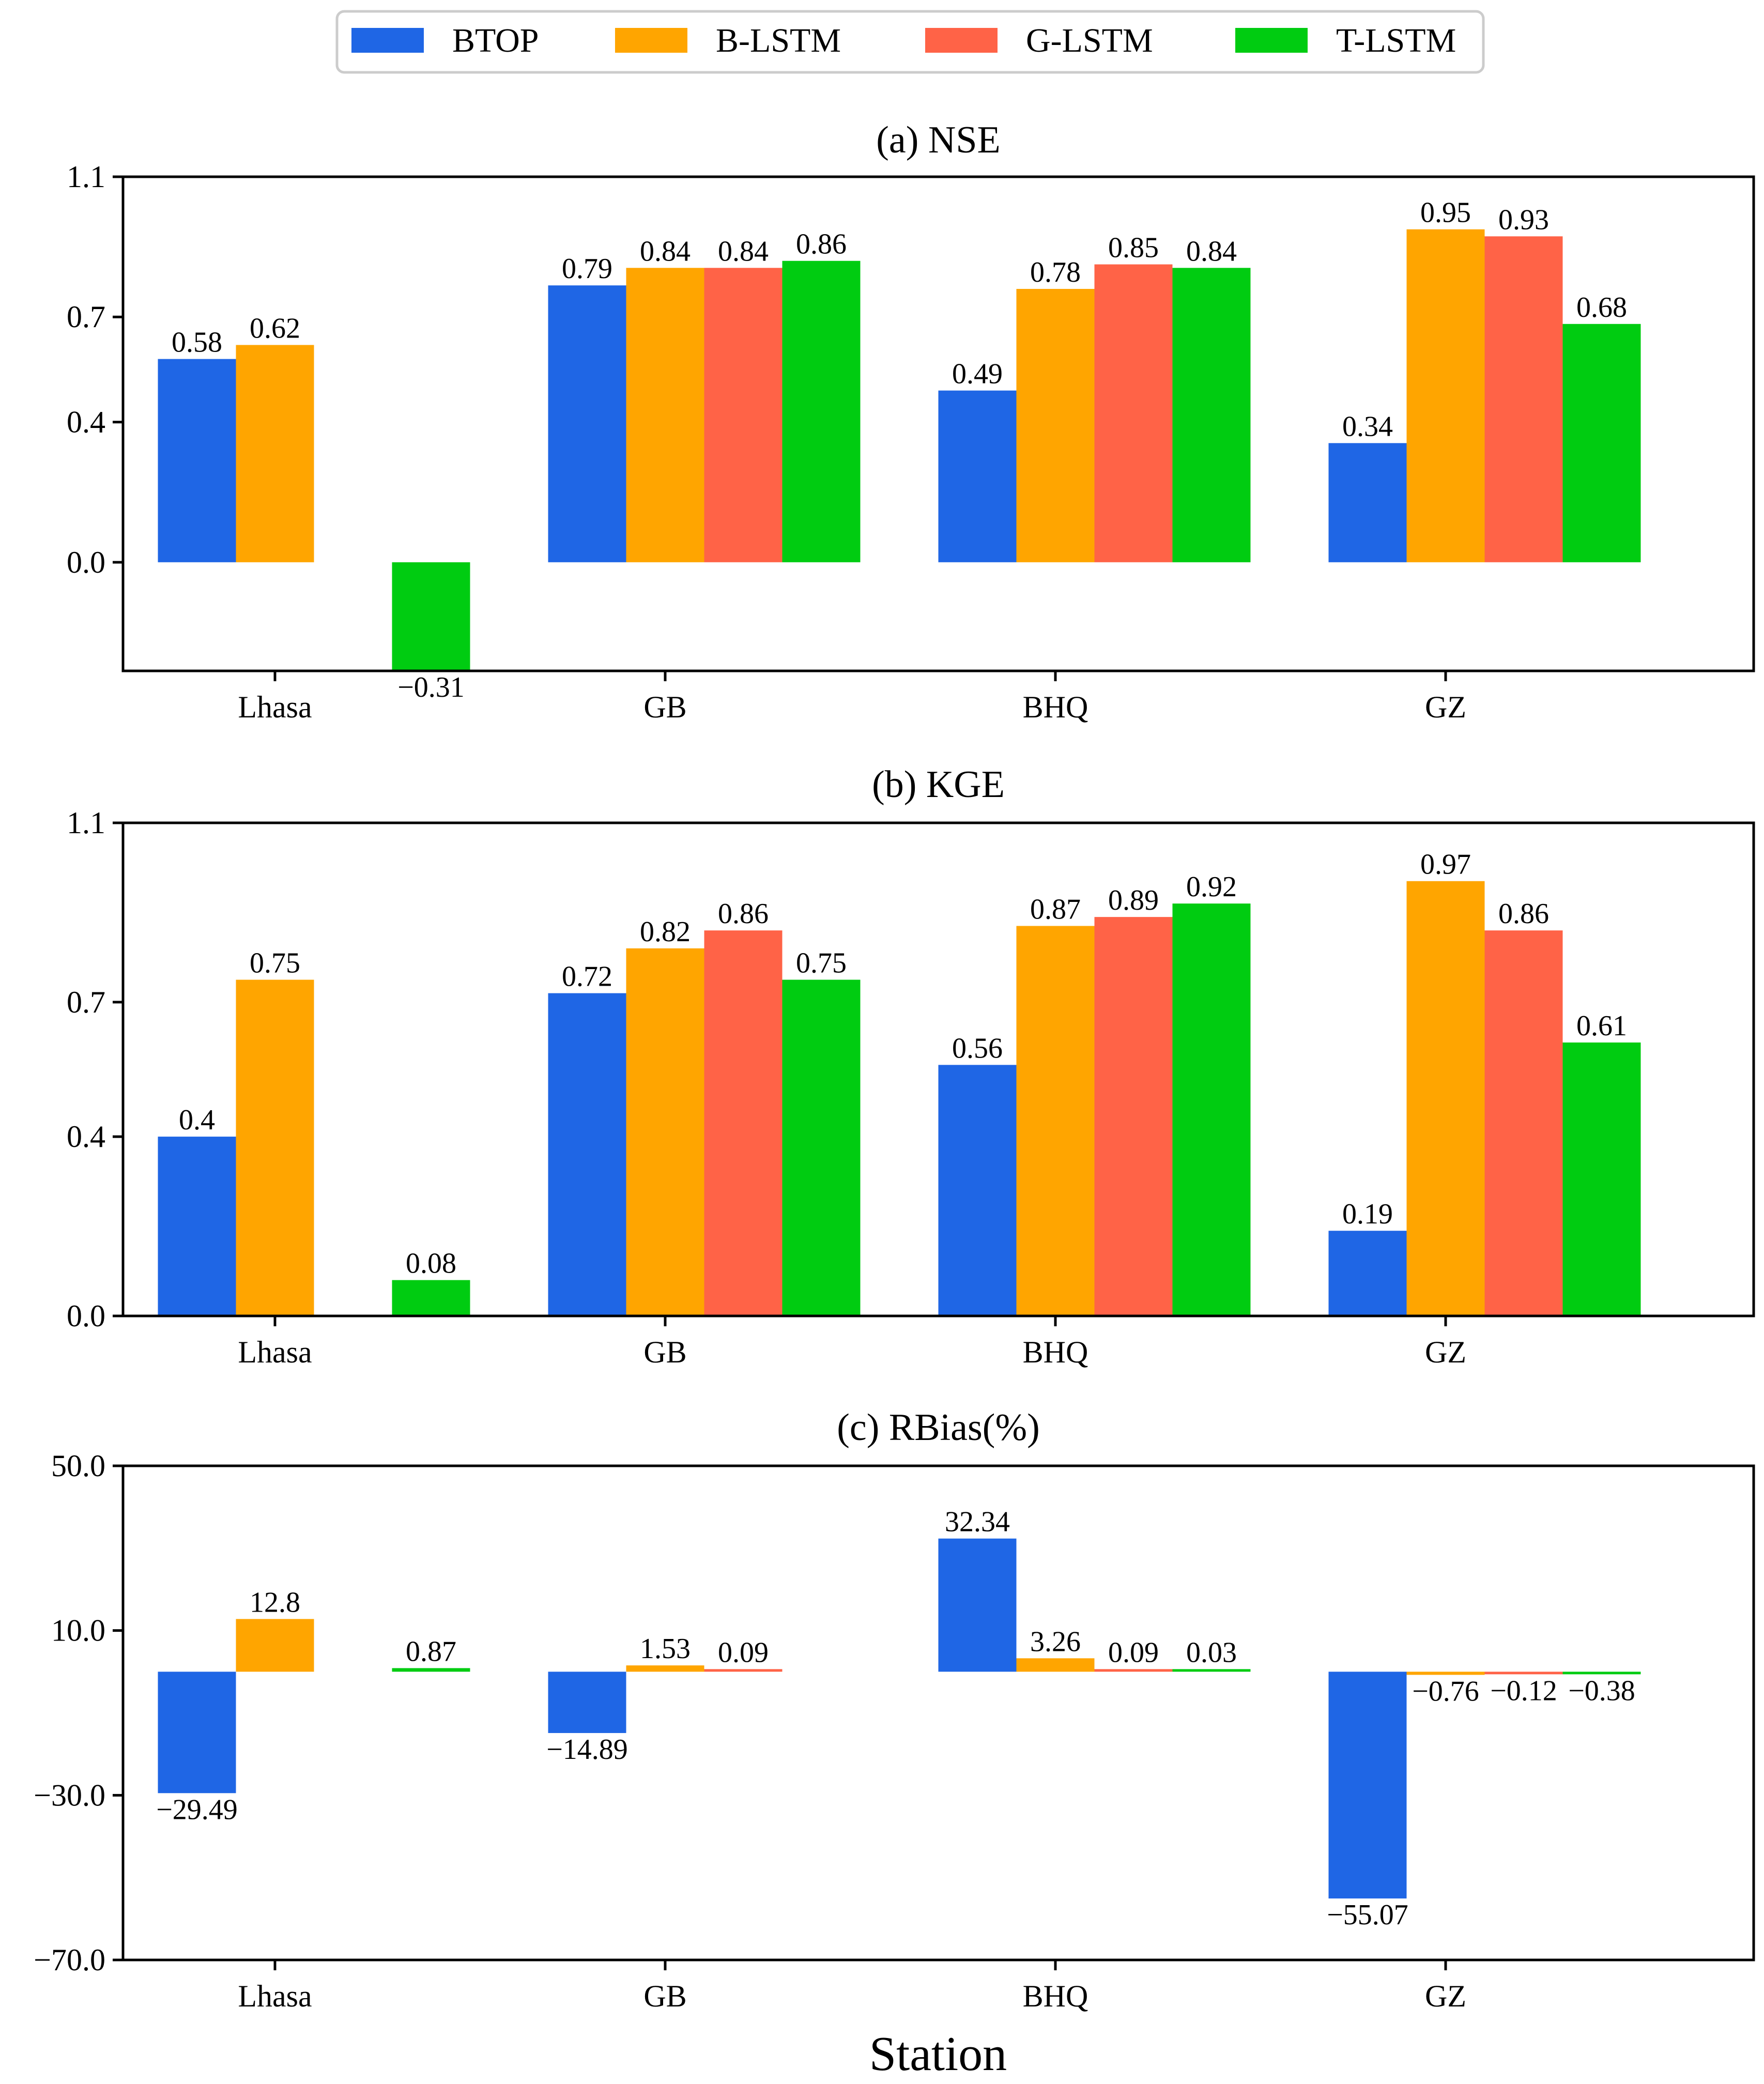 The width and height of the screenshot is (1764, 2084). What do you see at coordinates (1133, 248) in the screenshot?
I see `data-label-g-lstm-bhq: 0.85` at bounding box center [1133, 248].